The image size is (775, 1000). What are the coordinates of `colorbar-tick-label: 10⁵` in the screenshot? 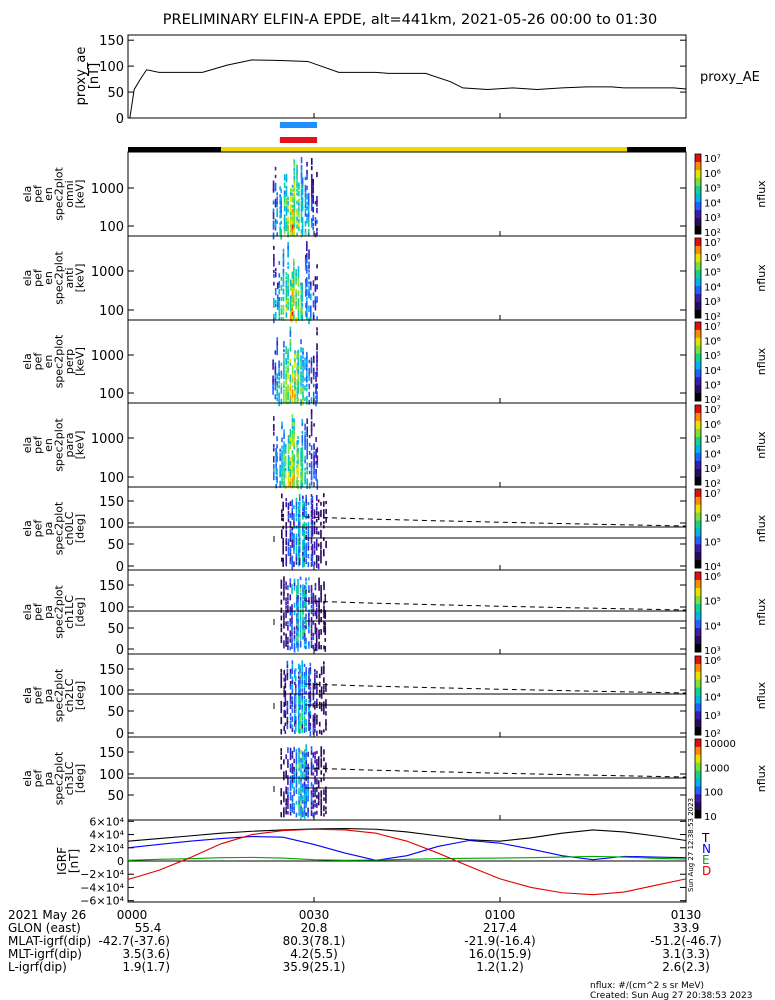 It's located at (712, 543).